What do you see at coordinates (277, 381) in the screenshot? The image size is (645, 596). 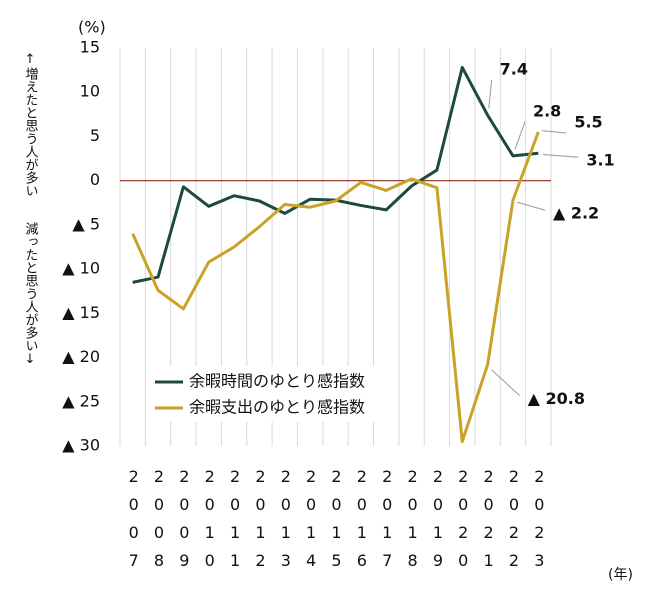 I see `legend-label: 余暇時間のゆとり感指数` at bounding box center [277, 381].